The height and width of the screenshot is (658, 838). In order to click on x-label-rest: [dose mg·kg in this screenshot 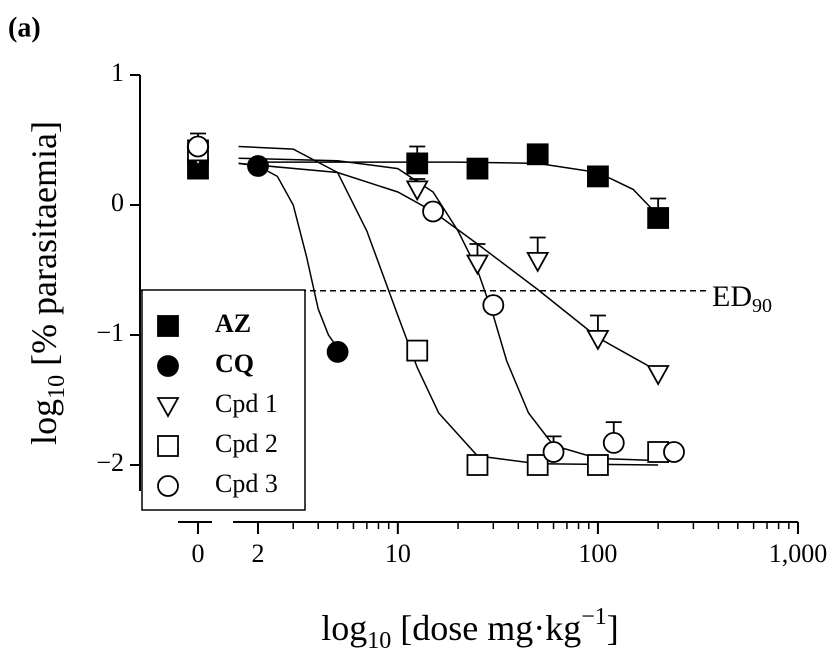, I will do `click(486, 628)`.